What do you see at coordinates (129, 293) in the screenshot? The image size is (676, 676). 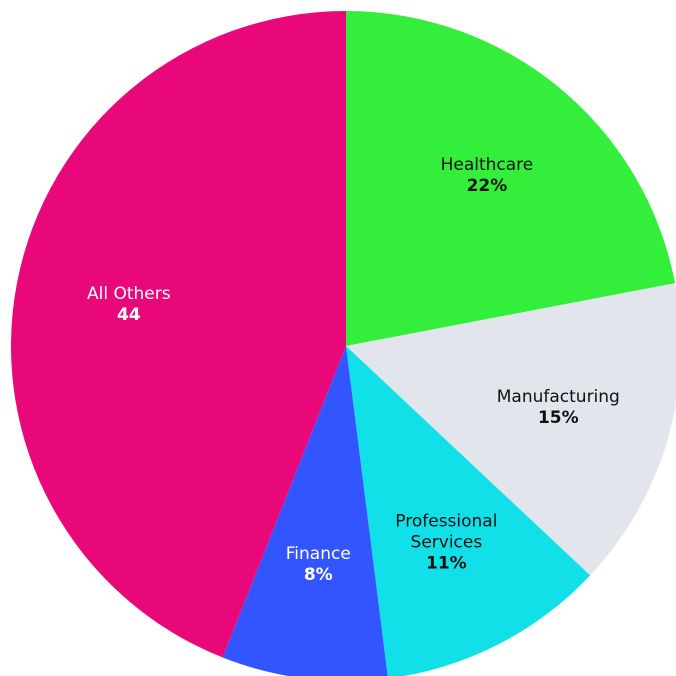 I see `category-label: All Others` at bounding box center [129, 293].